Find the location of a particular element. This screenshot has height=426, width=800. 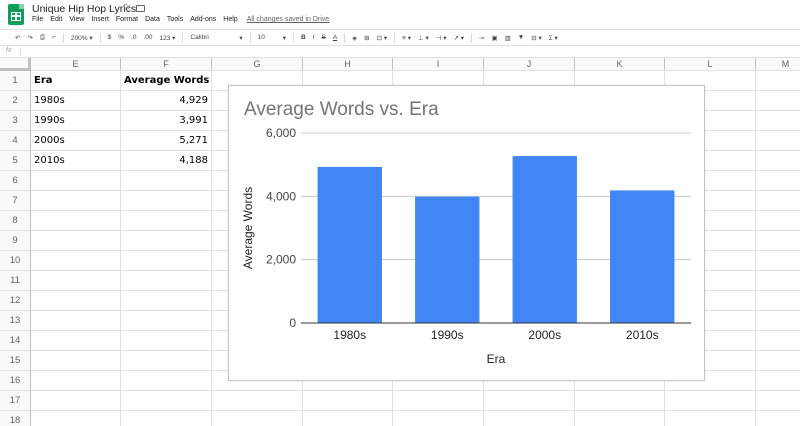

row-header-8: 8 is located at coordinates (15, 221).